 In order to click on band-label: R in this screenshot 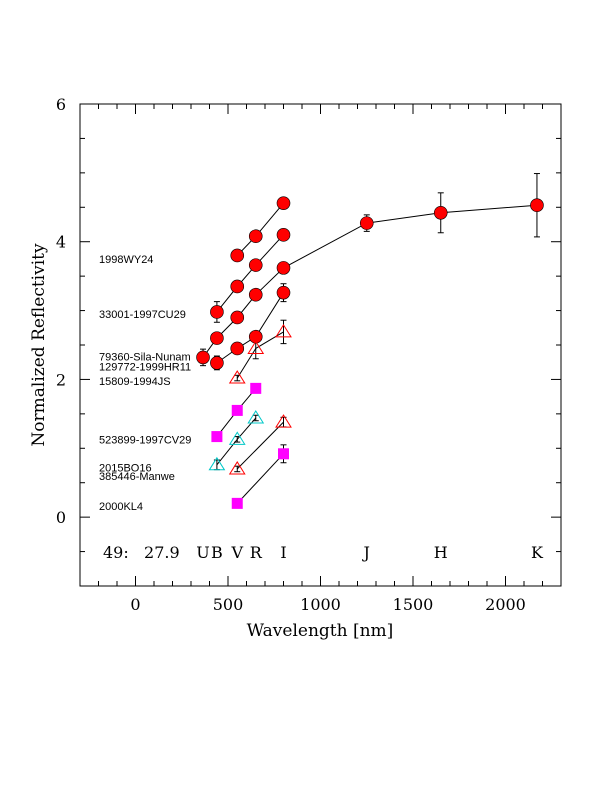, I will do `click(256, 552)`.